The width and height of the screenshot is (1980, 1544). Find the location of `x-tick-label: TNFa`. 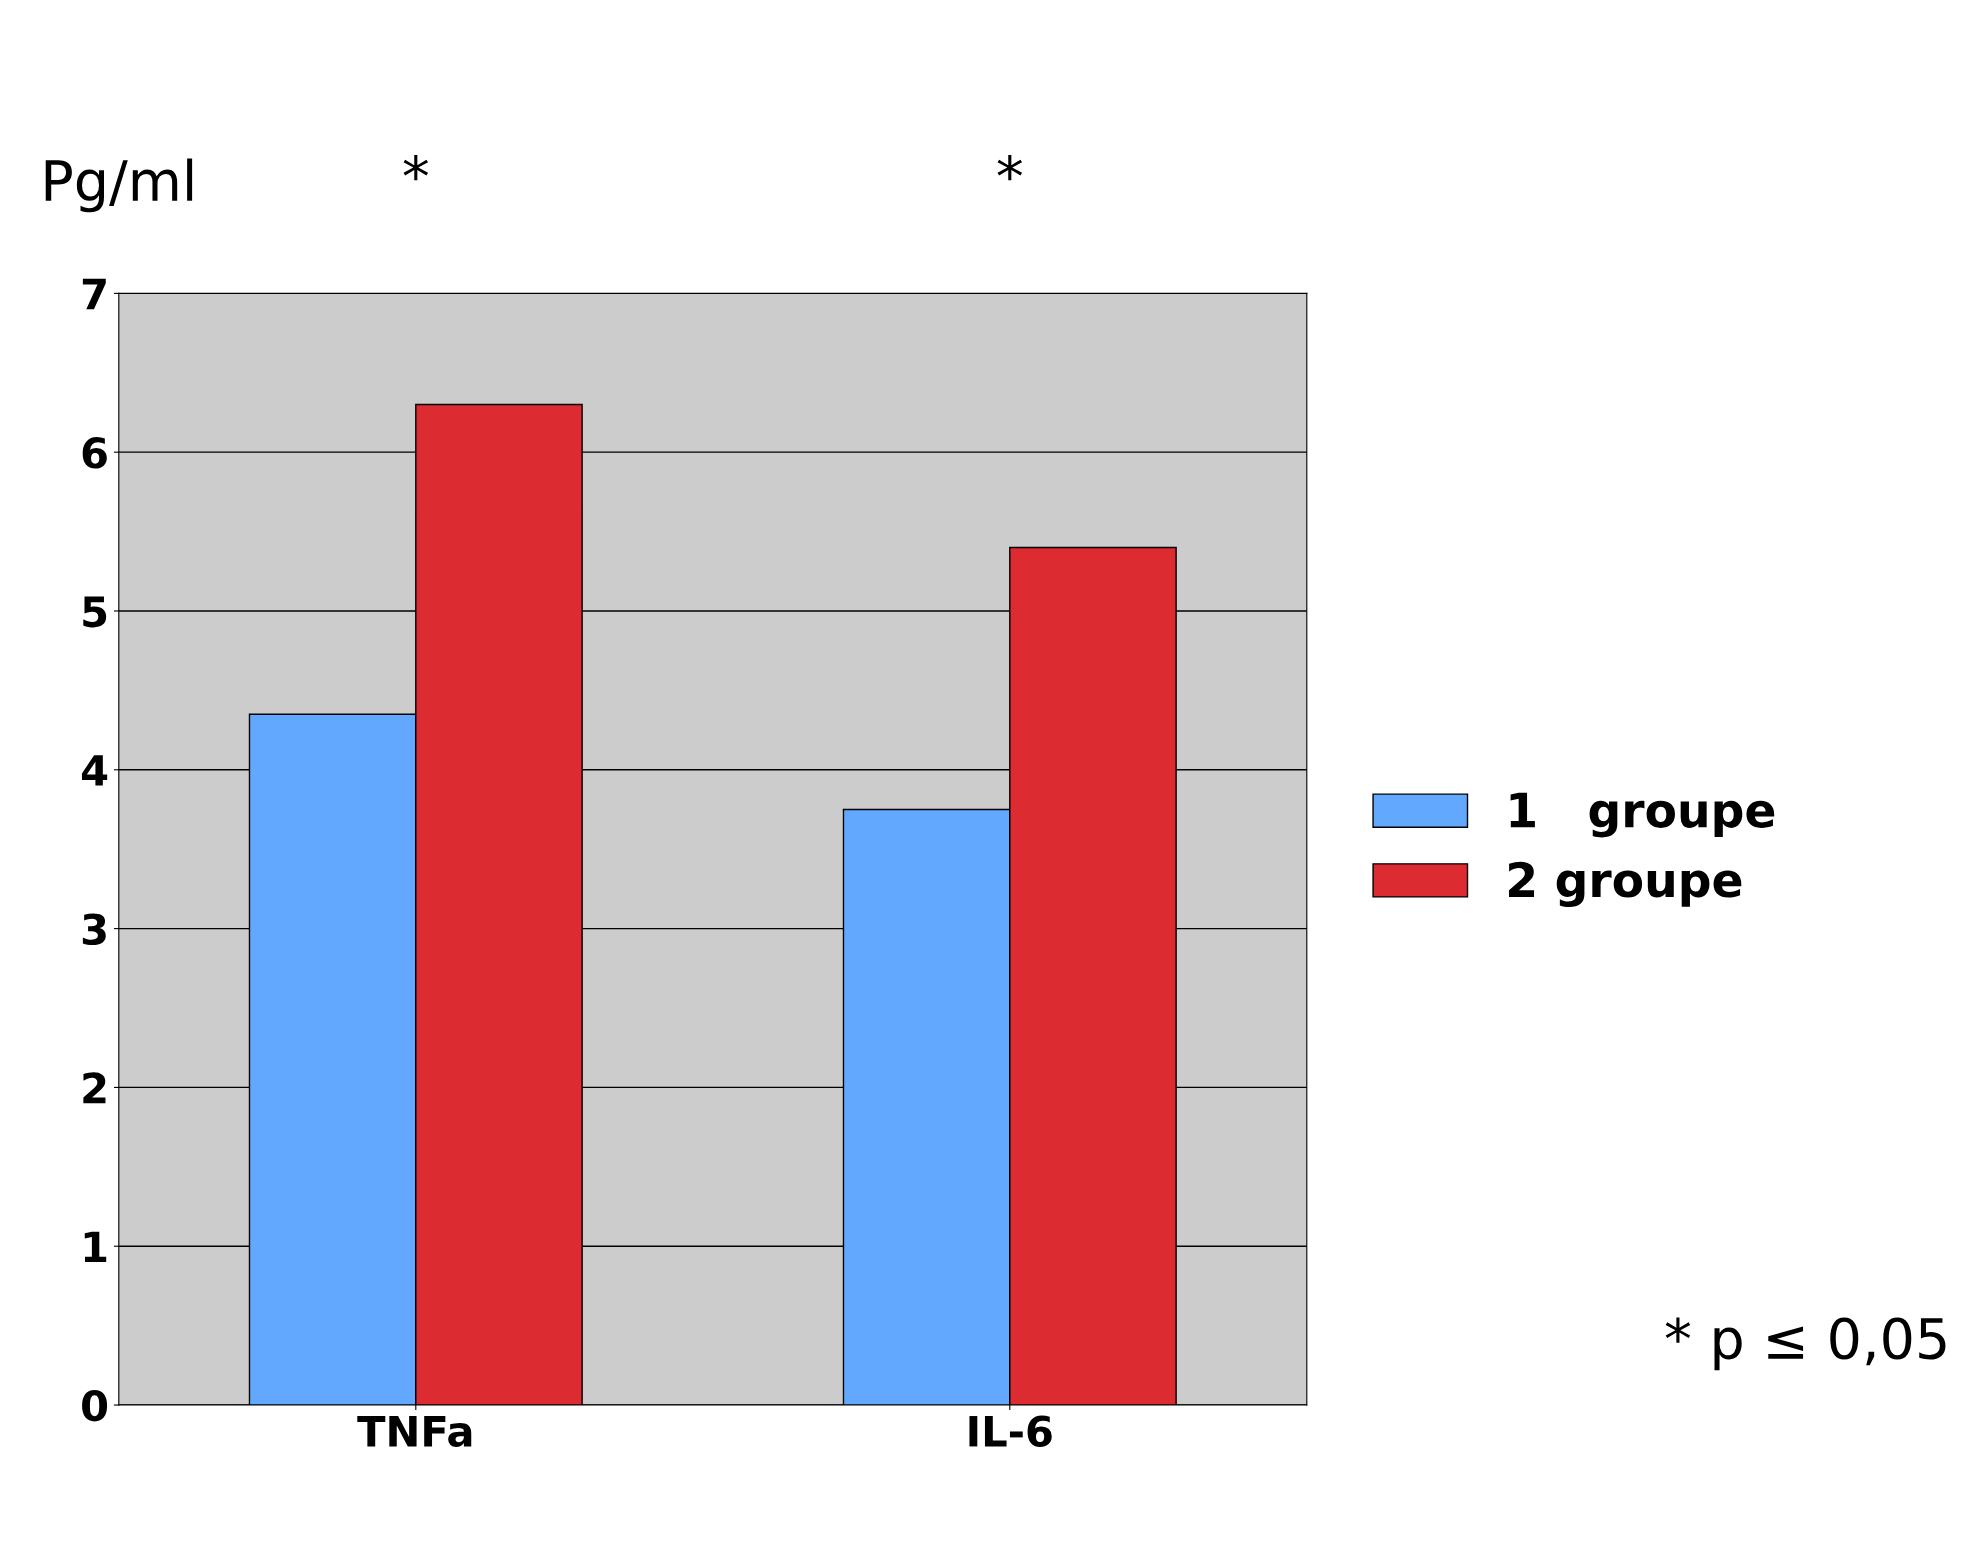

x-tick-label: TNFa is located at coordinates (414, 1432).